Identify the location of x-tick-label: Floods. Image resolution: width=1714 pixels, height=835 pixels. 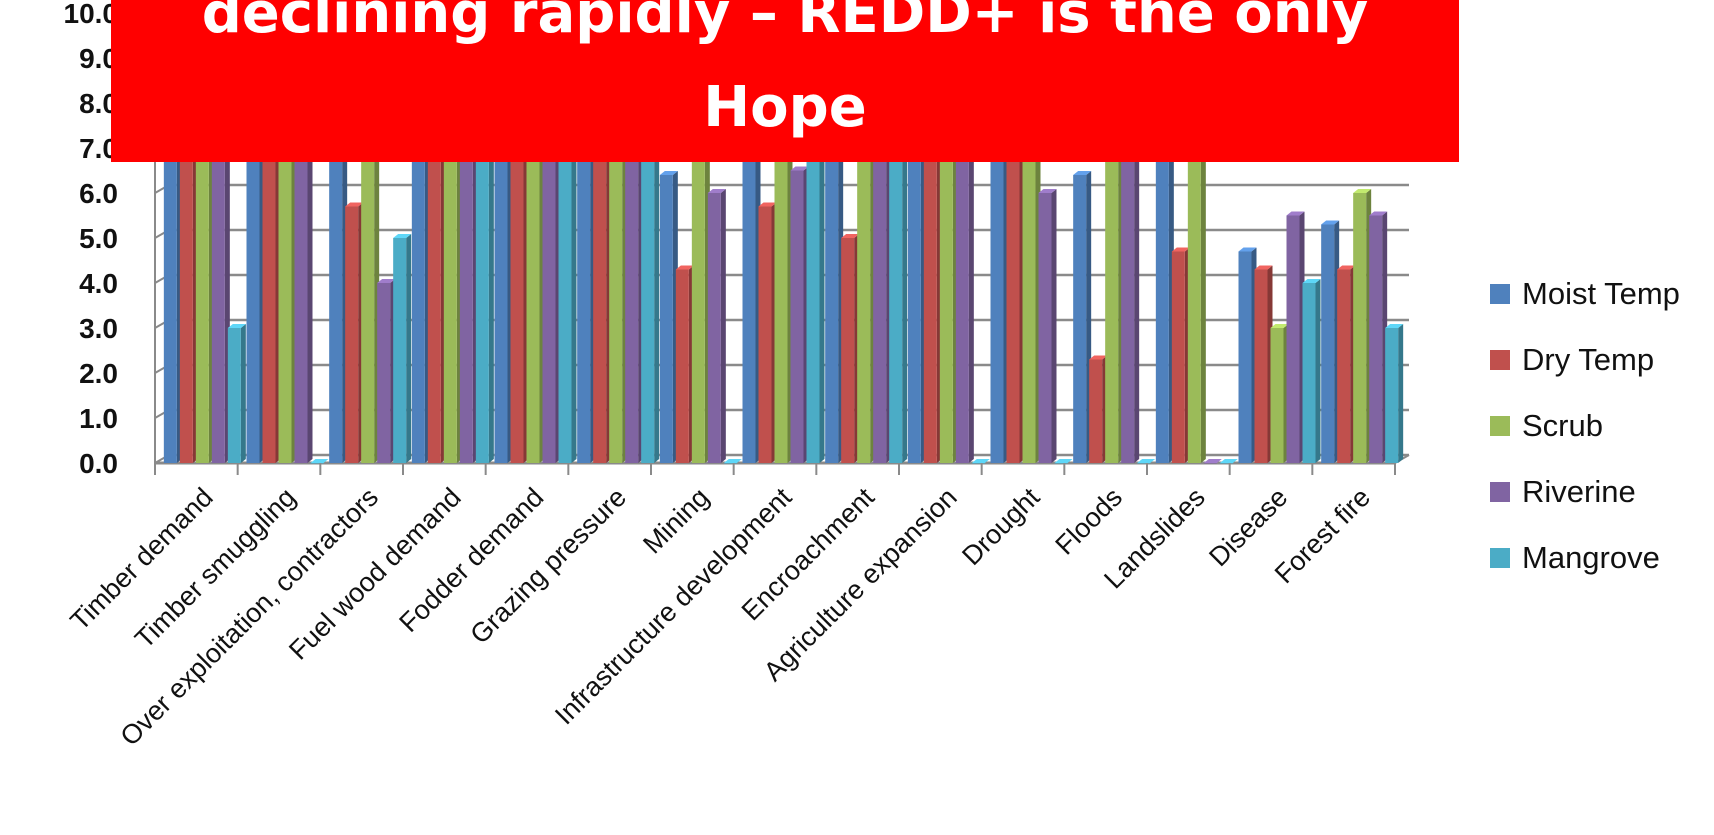
(1089, 521).